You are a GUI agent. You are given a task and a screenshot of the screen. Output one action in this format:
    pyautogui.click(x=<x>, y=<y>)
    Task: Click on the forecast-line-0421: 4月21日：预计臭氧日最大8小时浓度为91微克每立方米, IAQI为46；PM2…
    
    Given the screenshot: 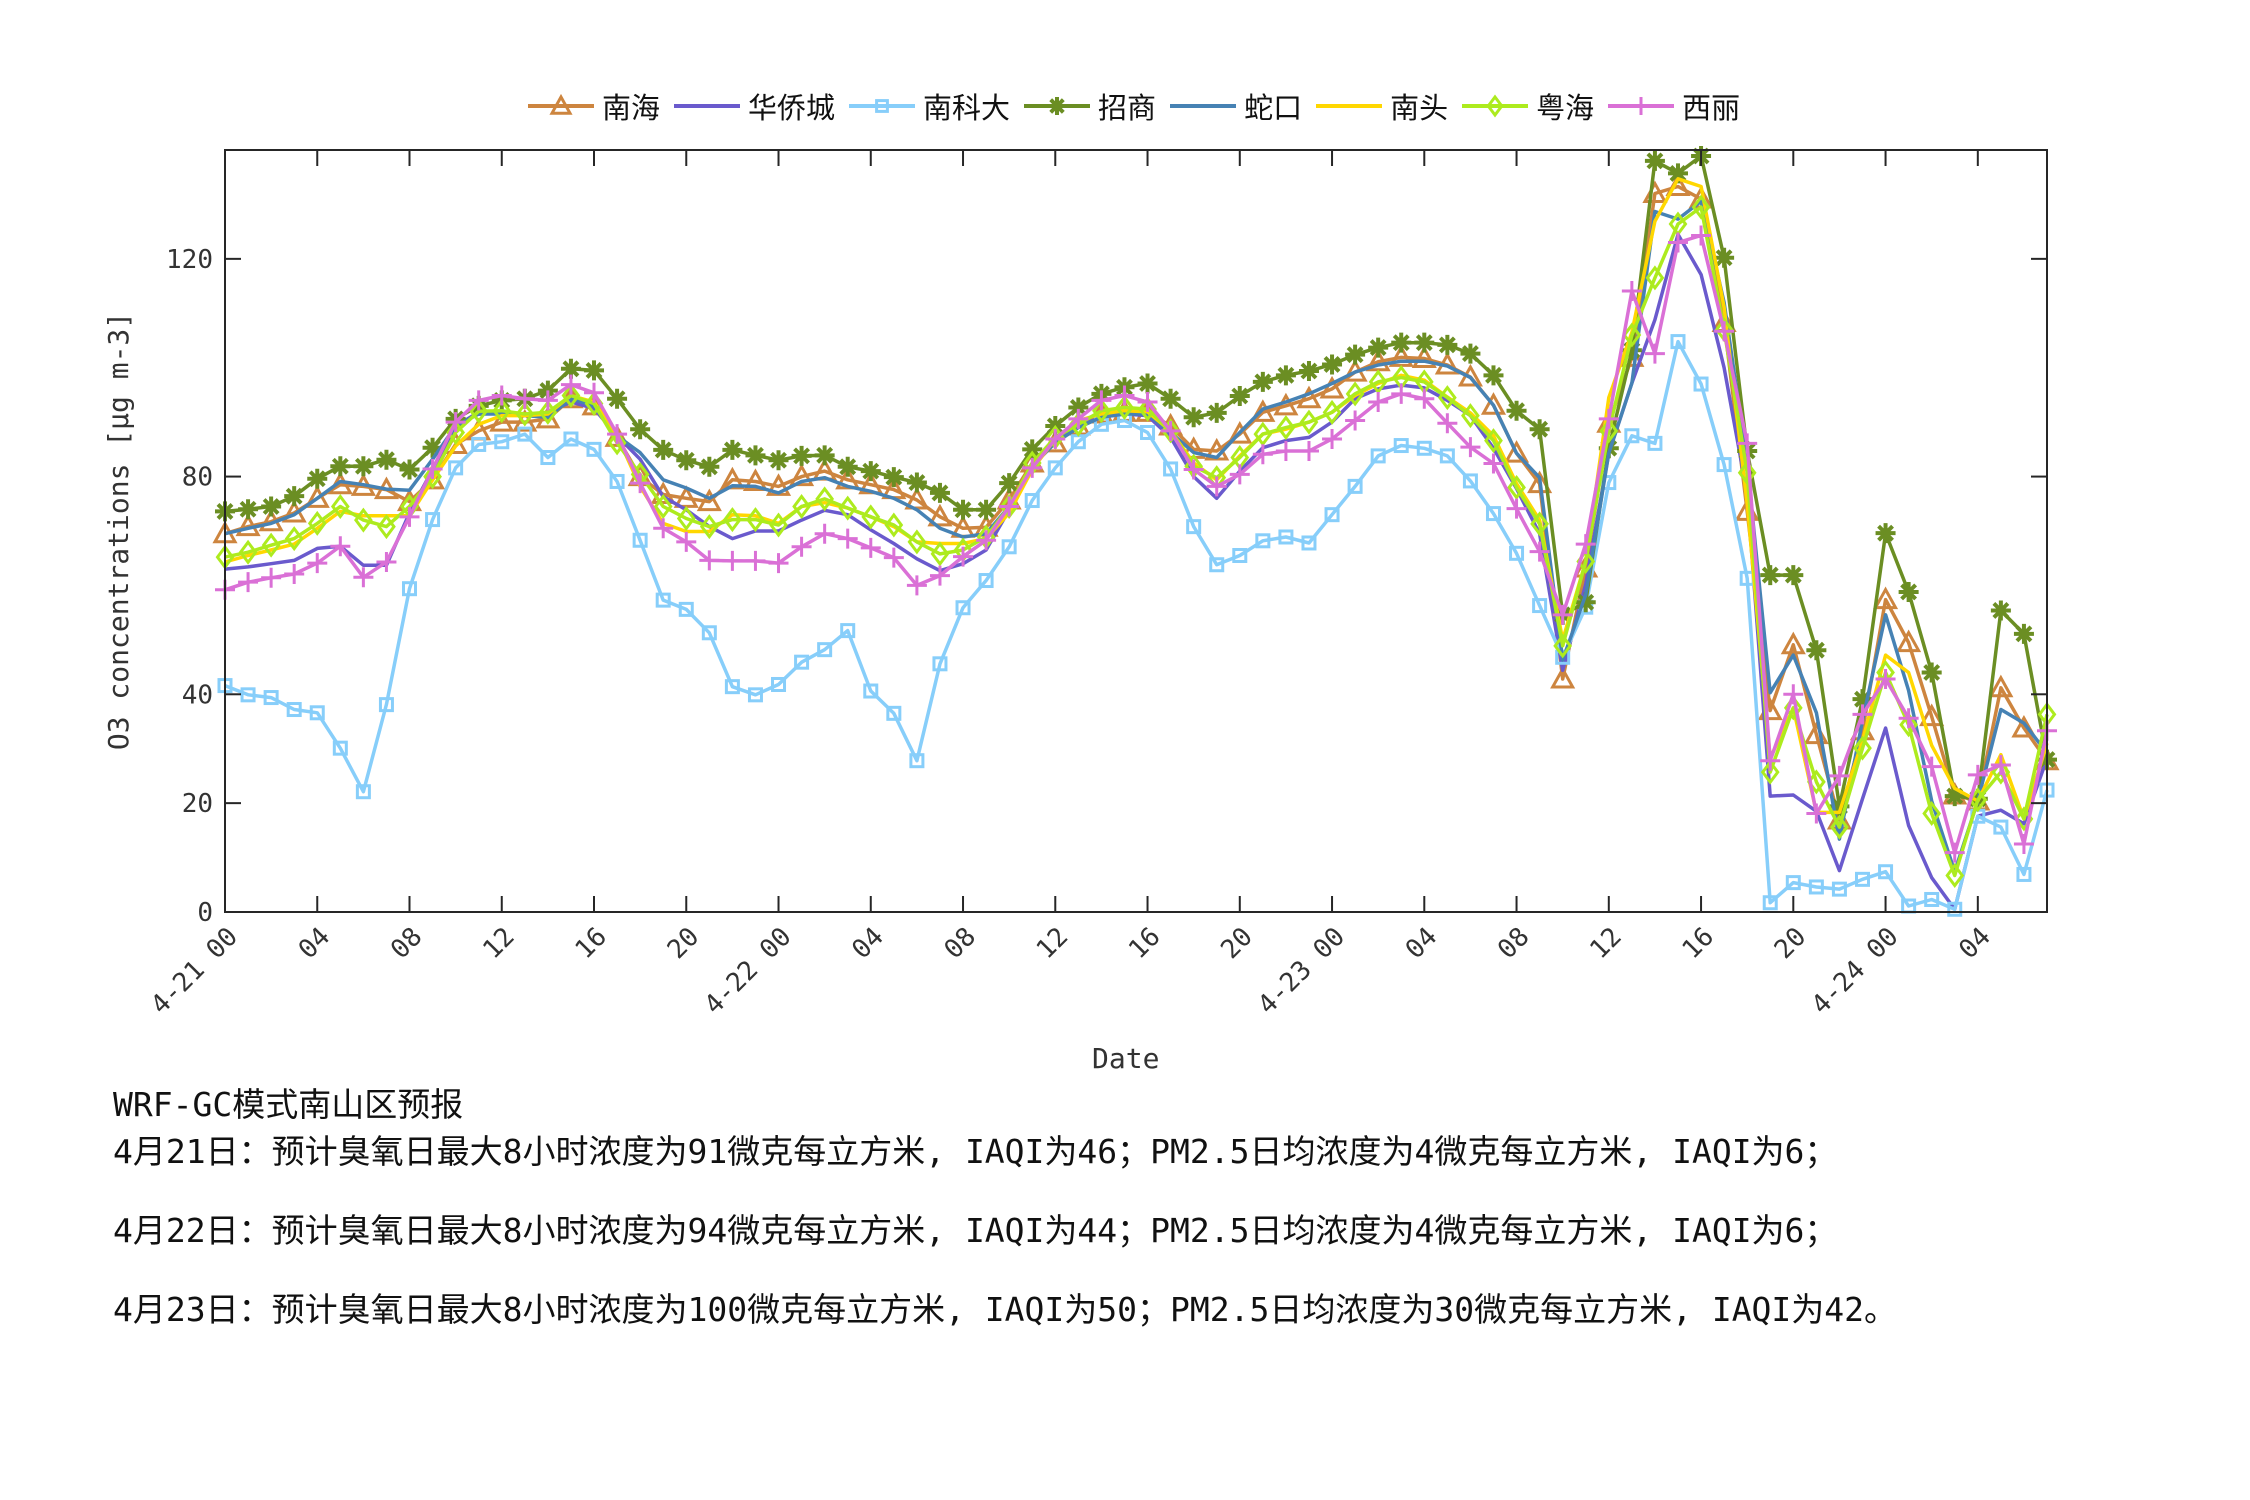 What is the action you would take?
    pyautogui.click(x=975, y=1151)
    